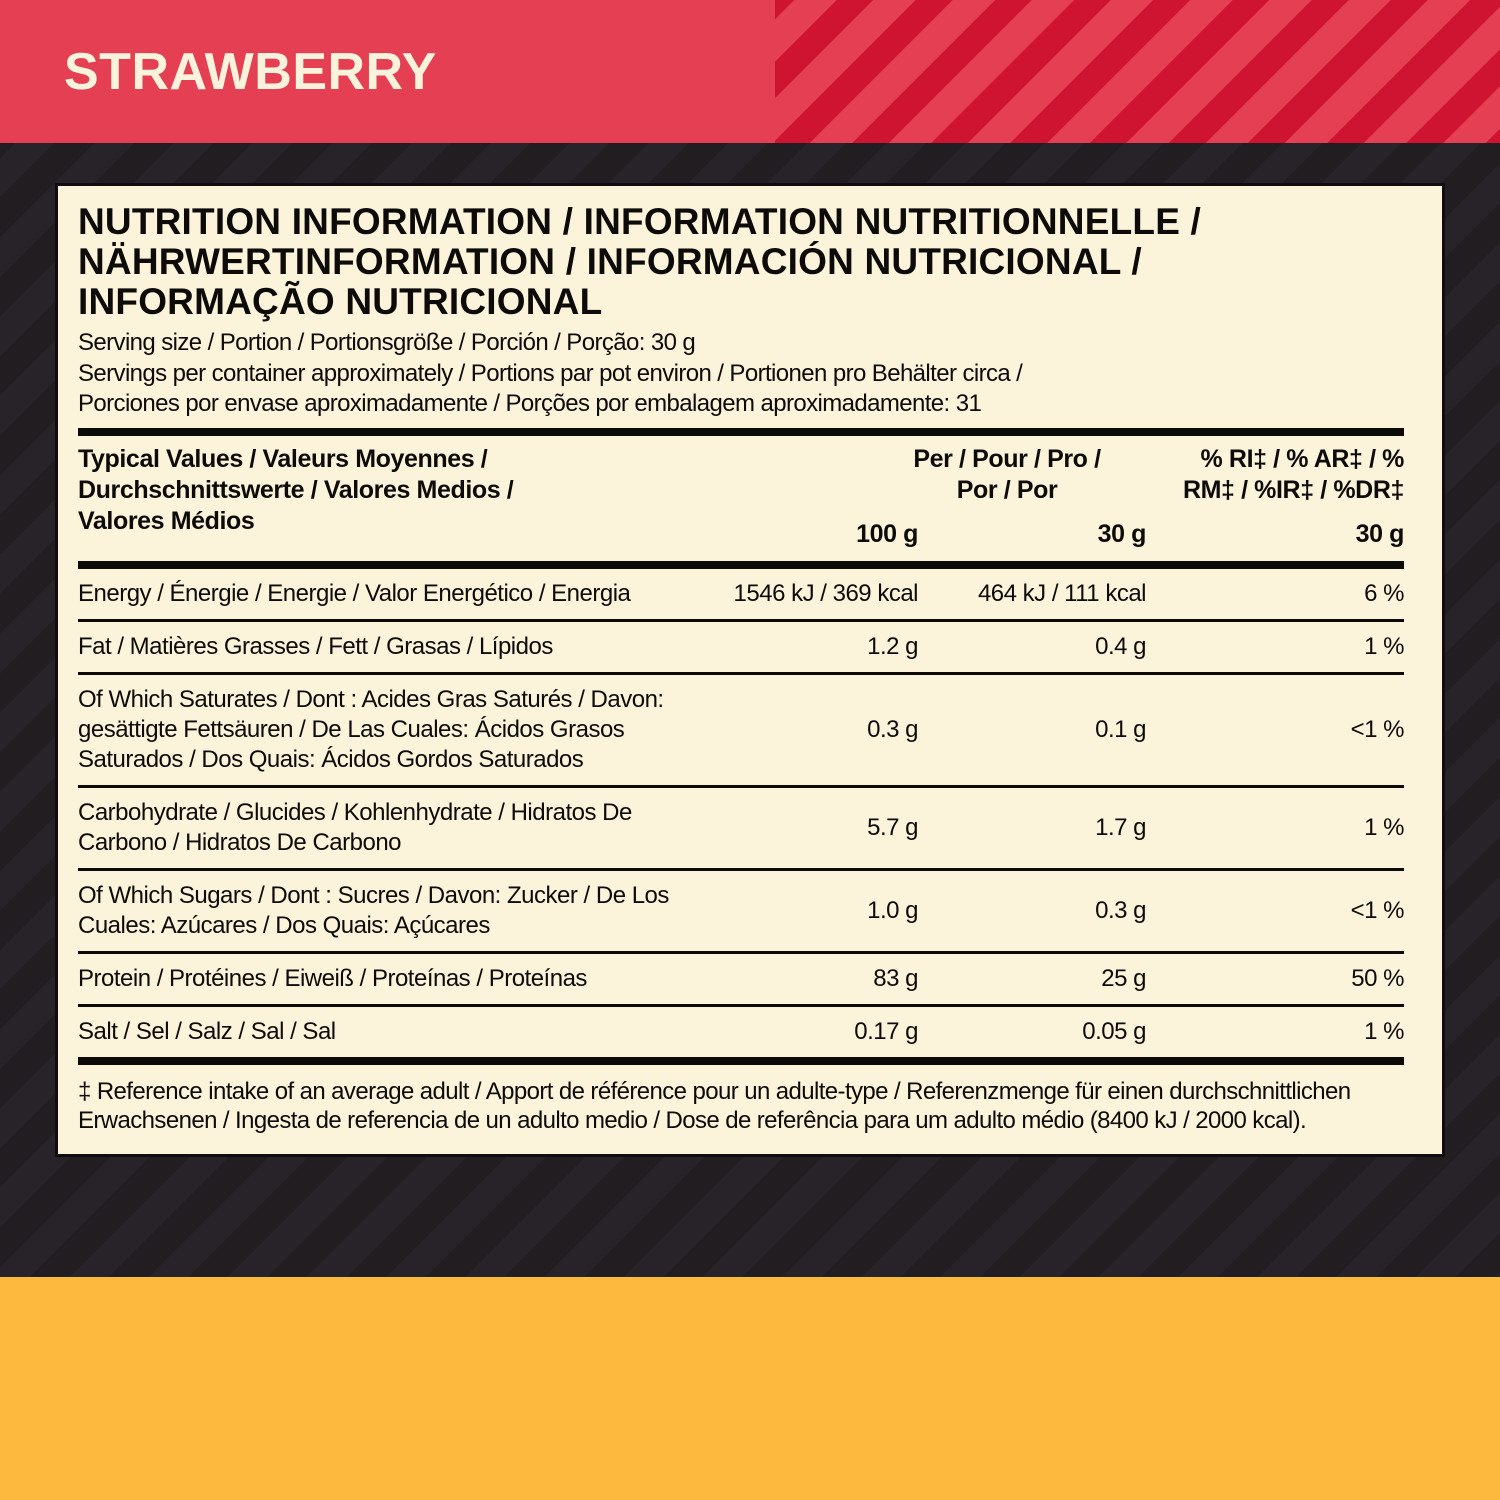 The height and width of the screenshot is (1500, 1500). I want to click on title-line-3: INFORMAÇÃO NUTRICIONAL, so click(340, 301).